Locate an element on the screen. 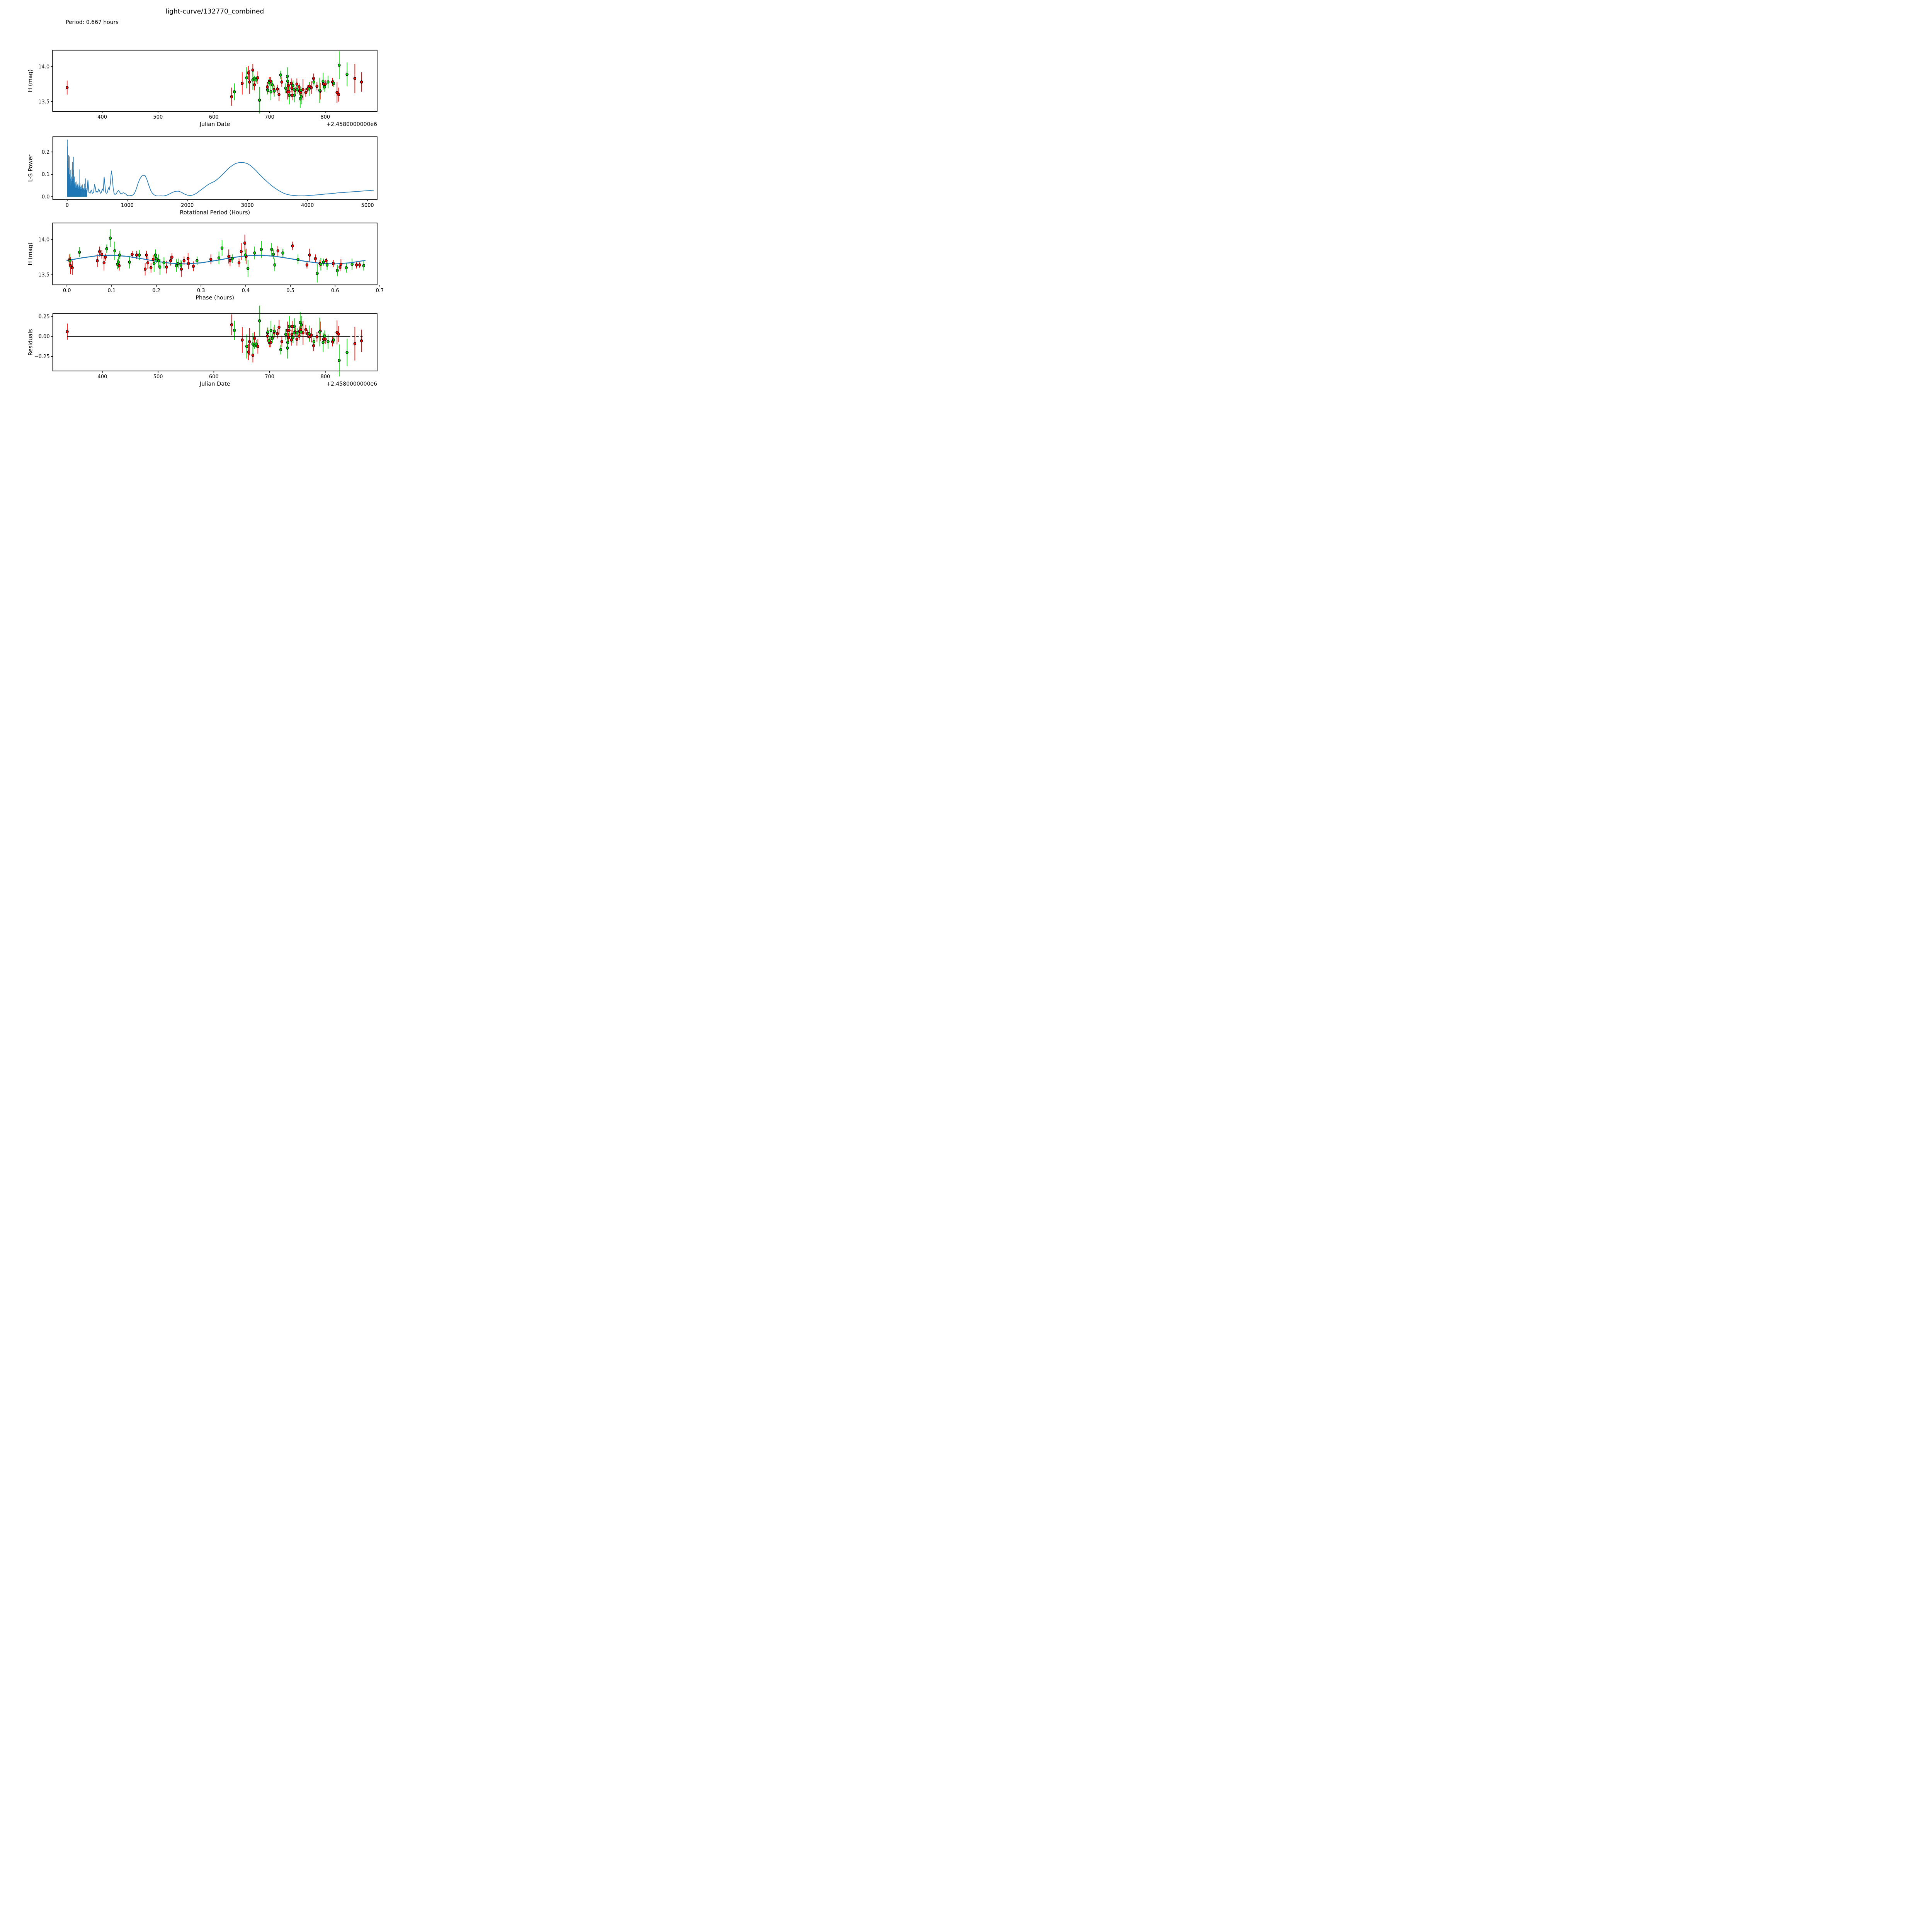  jd_lightcurve-axes-box is located at coordinates (215, 81).